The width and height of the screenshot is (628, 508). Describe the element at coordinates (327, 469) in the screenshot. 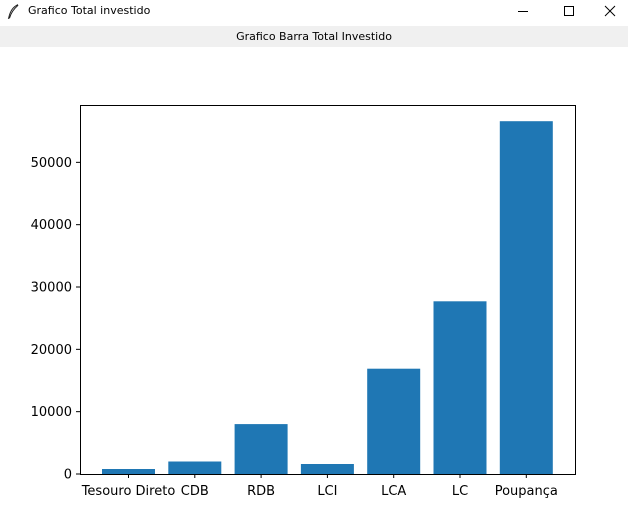

I see `bar-lci` at that location.